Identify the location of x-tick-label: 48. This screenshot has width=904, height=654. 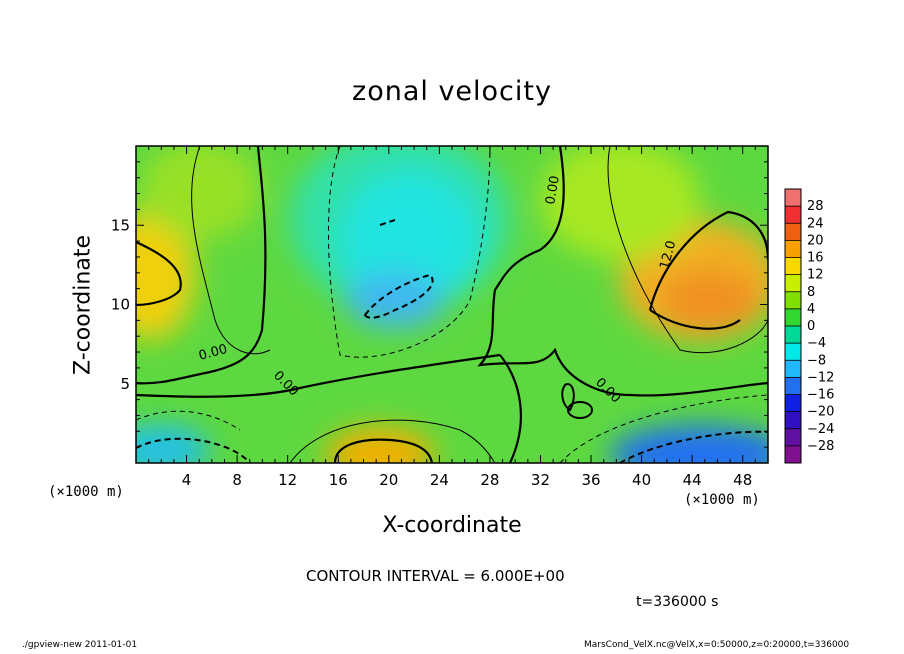
(742, 480).